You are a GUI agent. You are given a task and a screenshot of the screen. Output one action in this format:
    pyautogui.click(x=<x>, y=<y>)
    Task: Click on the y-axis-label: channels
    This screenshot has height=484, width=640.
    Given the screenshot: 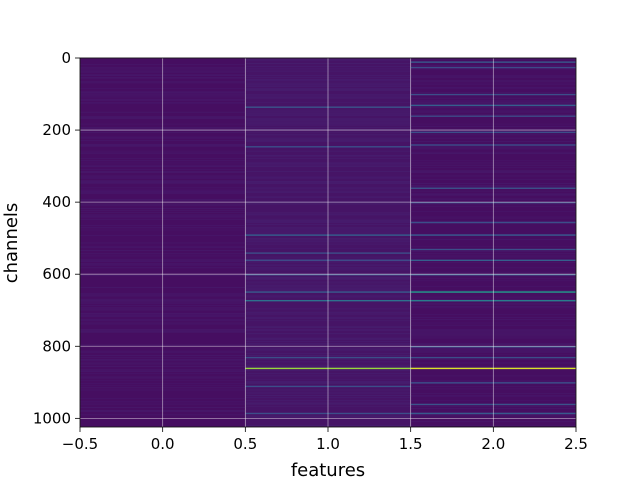 What is the action you would take?
    pyautogui.click(x=11, y=243)
    